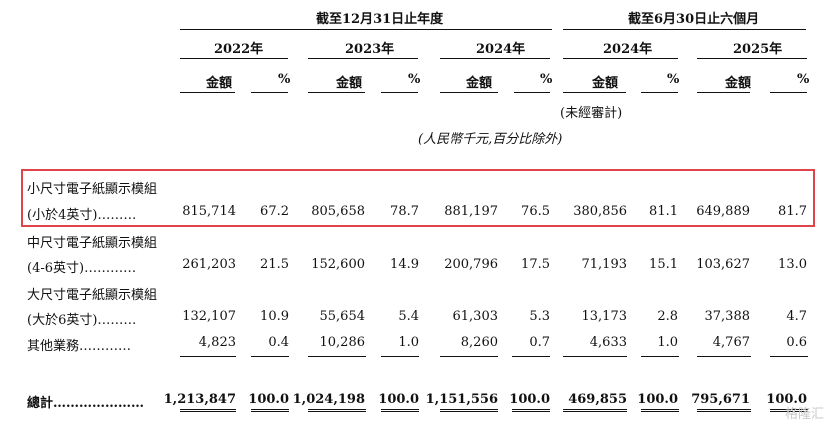 The height and width of the screenshot is (426, 830). I want to click on table-cell: 14.9, so click(404, 264).